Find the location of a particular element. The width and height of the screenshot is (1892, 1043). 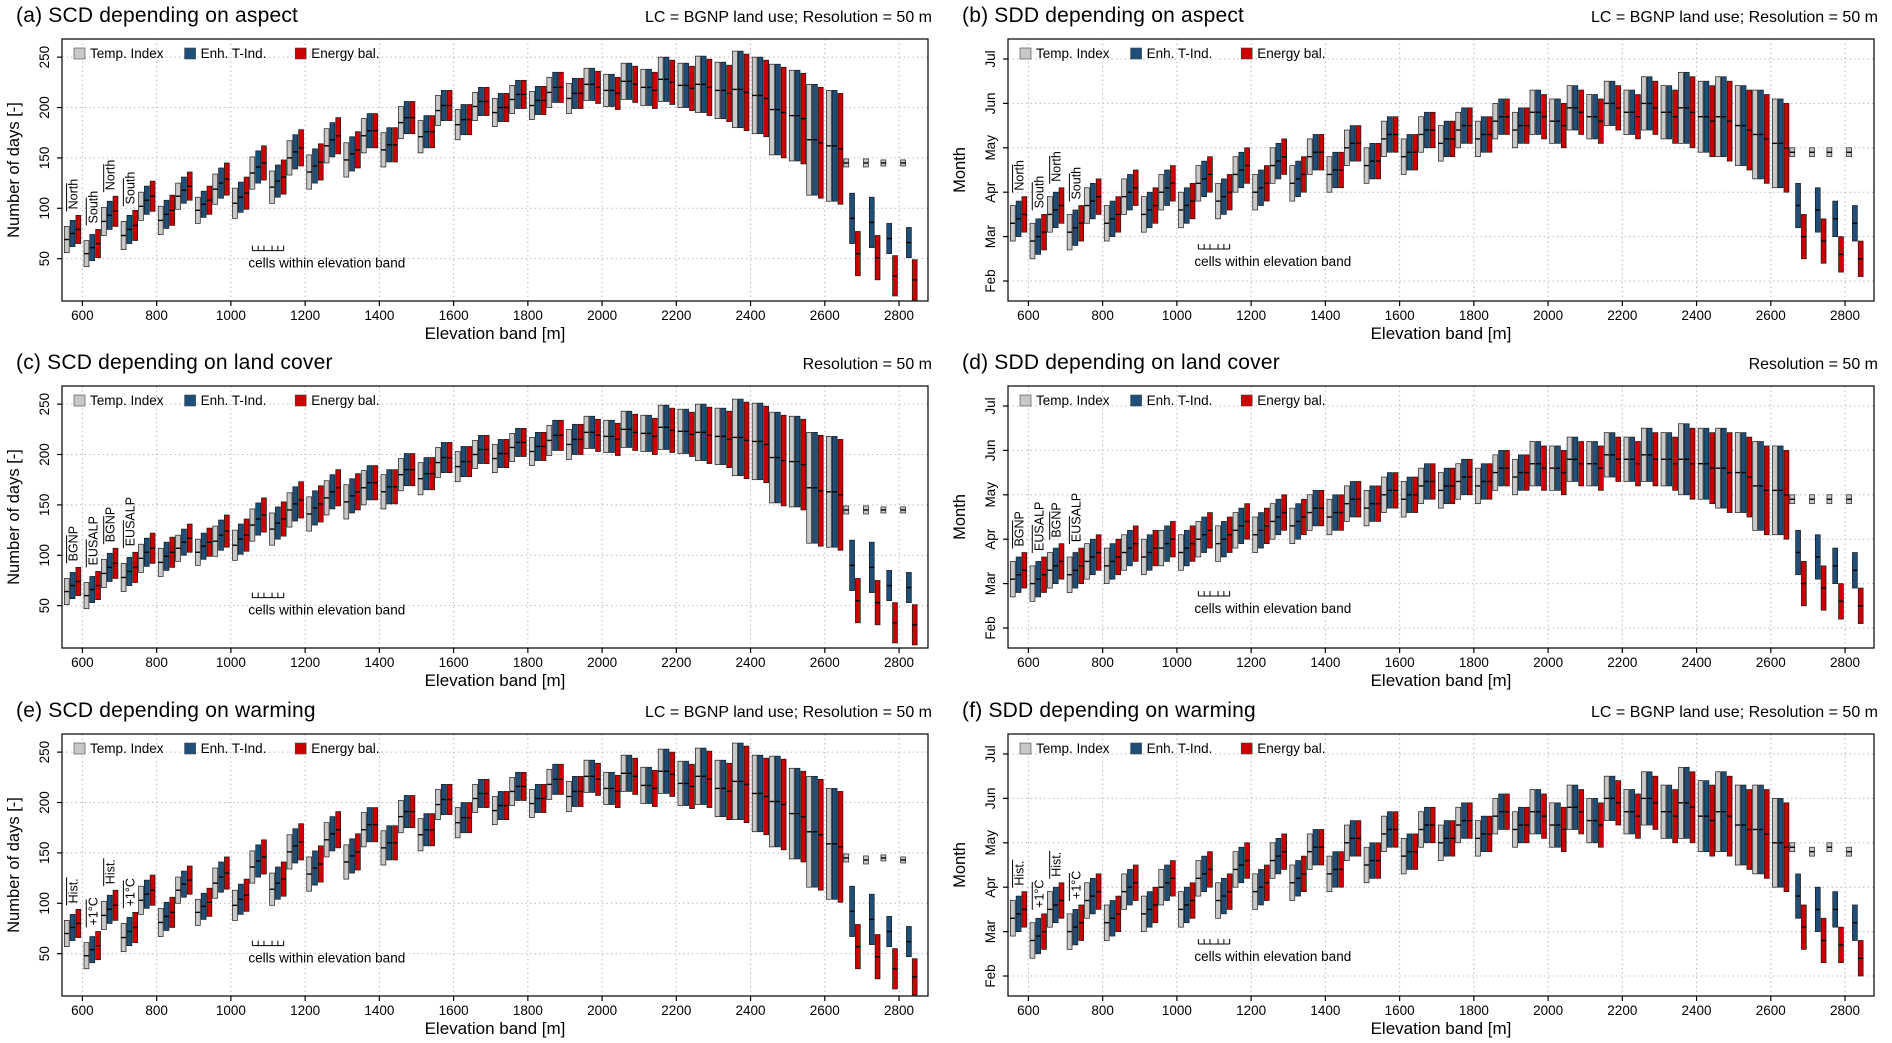

panel-f-note: LC = BGNP land use; Resolution = 50 m is located at coordinates (1734, 712).